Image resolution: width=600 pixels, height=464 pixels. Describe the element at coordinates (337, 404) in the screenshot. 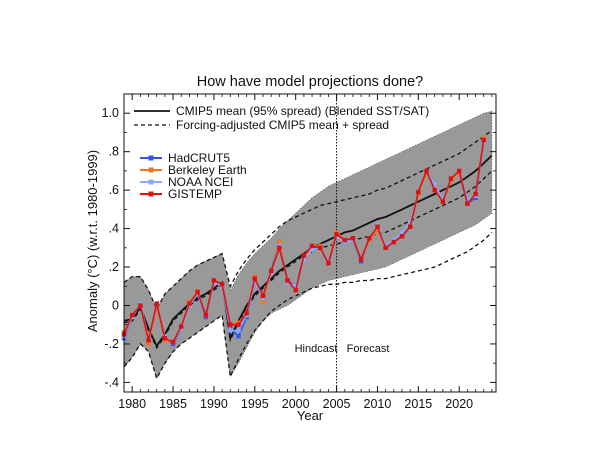

I see `x-tick-label: 2005` at that location.